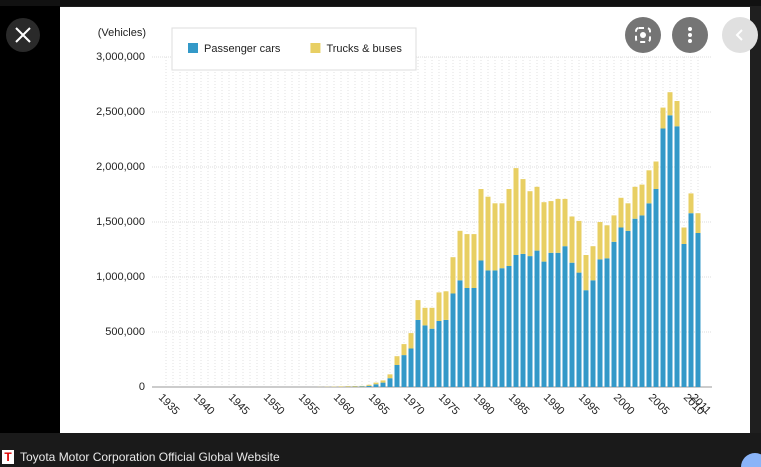 The height and width of the screenshot is (467, 761). What do you see at coordinates (120, 277) in the screenshot?
I see `y-tick-label: 1,000,000` at bounding box center [120, 277].